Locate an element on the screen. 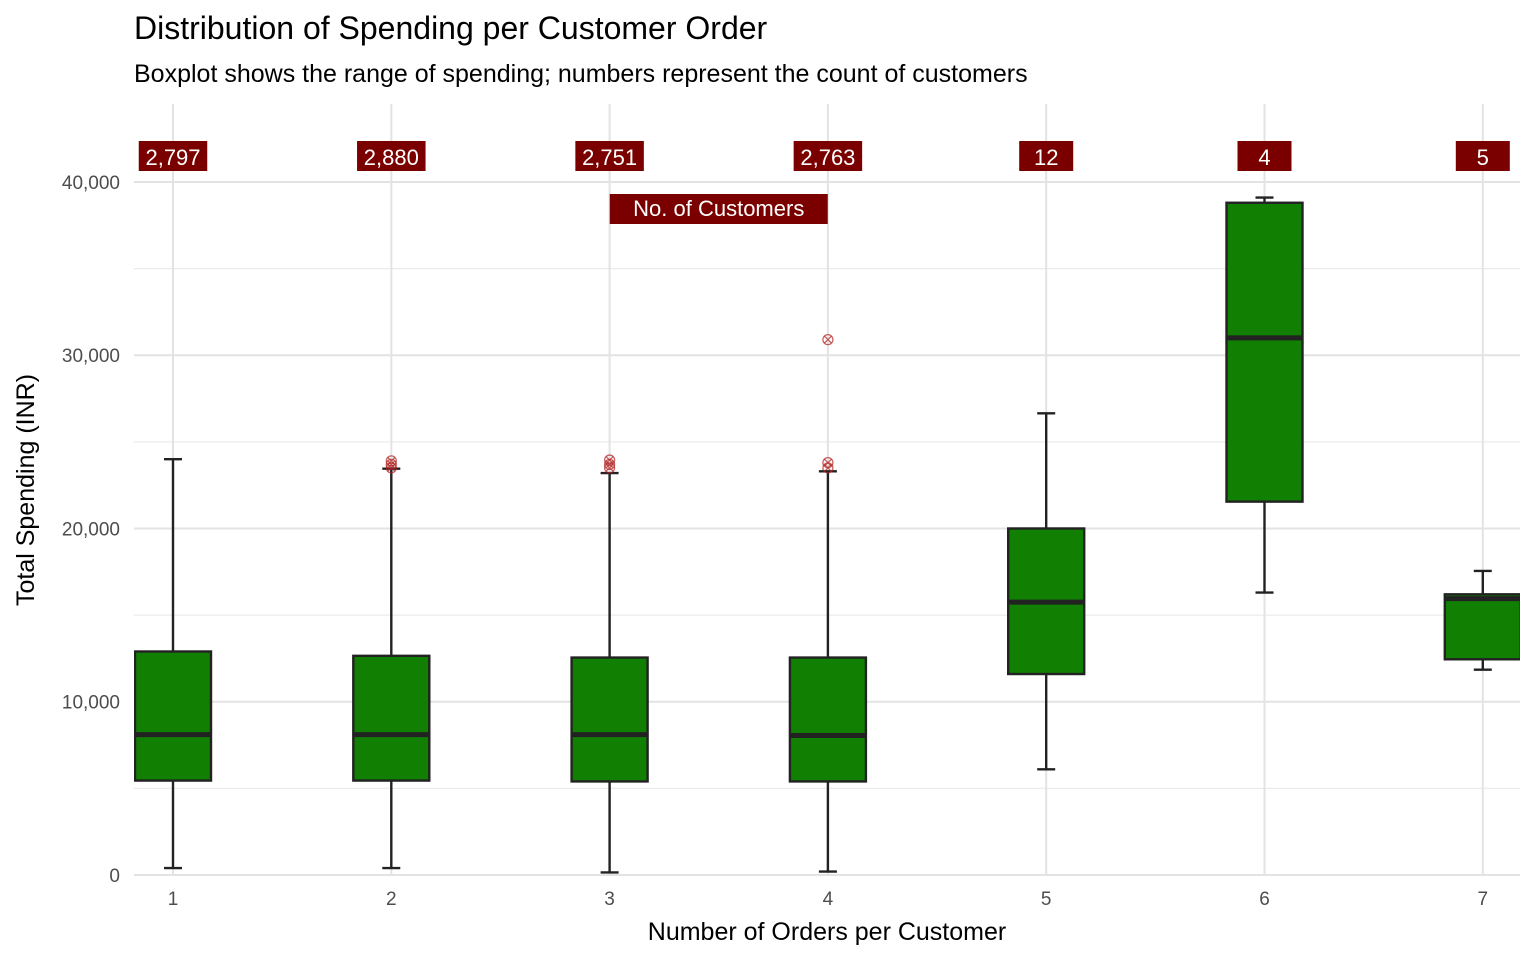 This screenshot has width=1536, height=960. x-tick-label: 4 is located at coordinates (828, 899).